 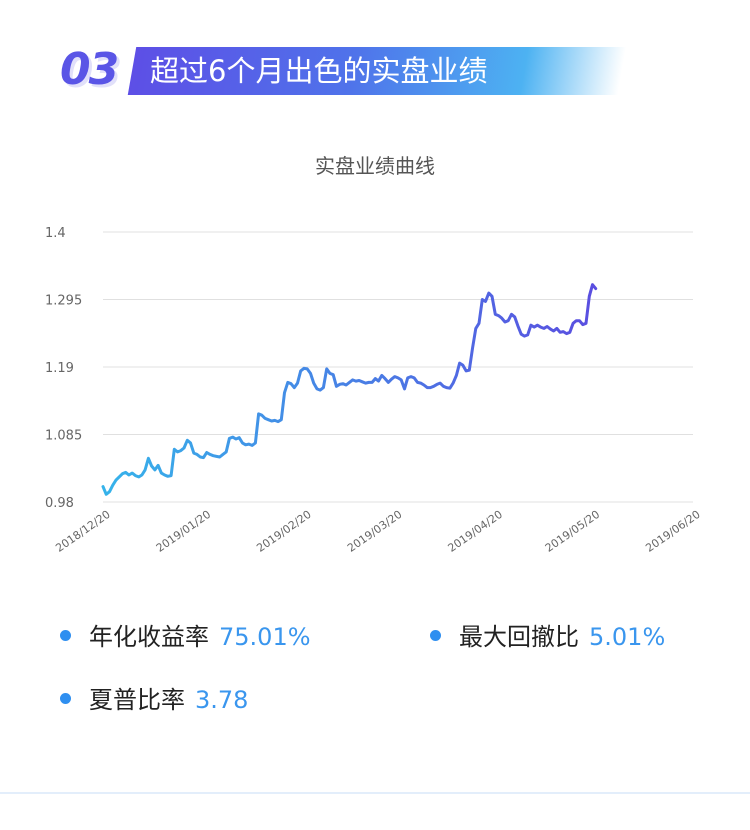 What do you see at coordinates (319, 71) in the screenshot?
I see `section-title: 超过6个月出色的实盘业绩` at bounding box center [319, 71].